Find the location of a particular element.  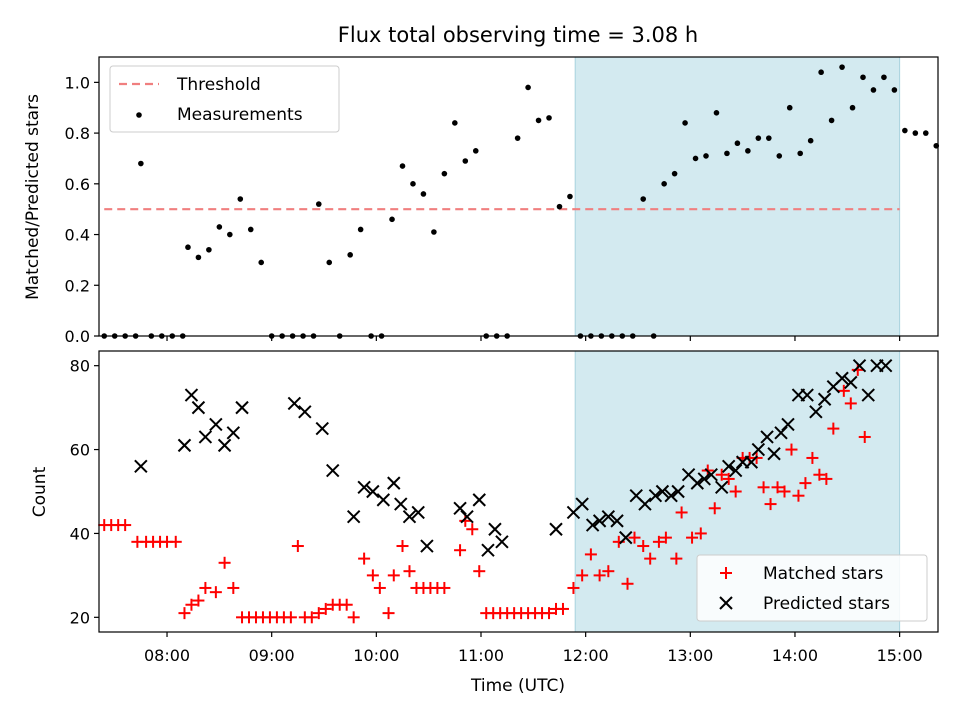

bottom-x-ticks: 08:00 09:00 10:00 11:00 12:00 13:00 14:00 15:00 is located at coordinates (533, 648).